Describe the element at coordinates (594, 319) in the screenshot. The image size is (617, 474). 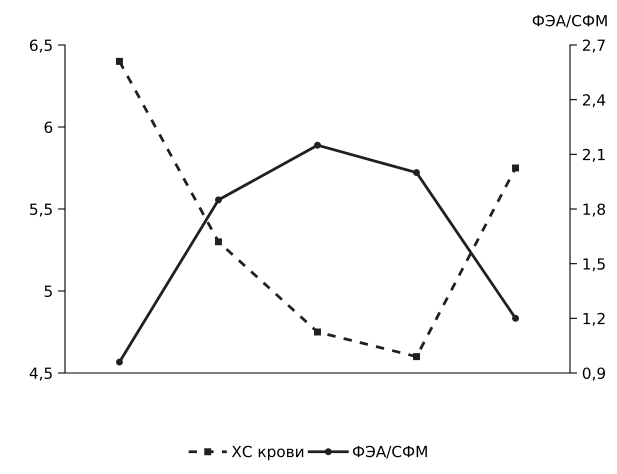
I see `y2-tick-label: 1,2` at that location.